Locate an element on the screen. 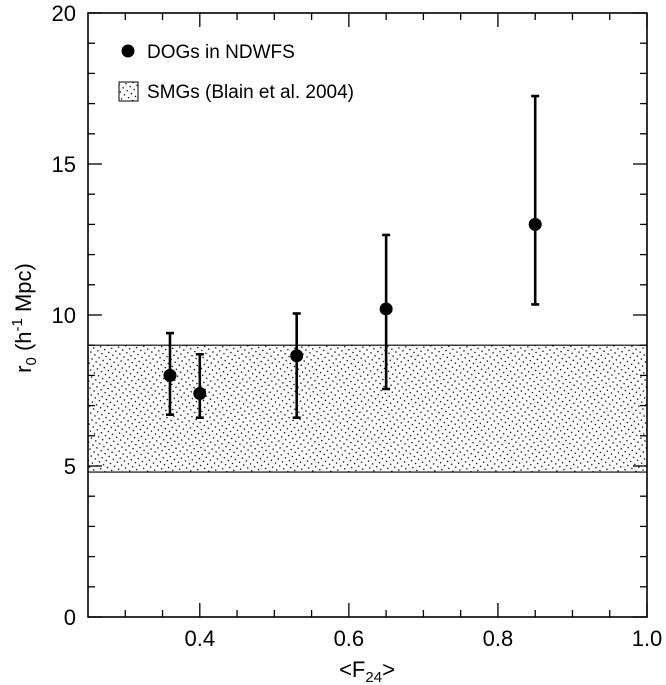 This screenshot has height=685, width=666. y-tick-label: 15 is located at coordinates (64, 164).